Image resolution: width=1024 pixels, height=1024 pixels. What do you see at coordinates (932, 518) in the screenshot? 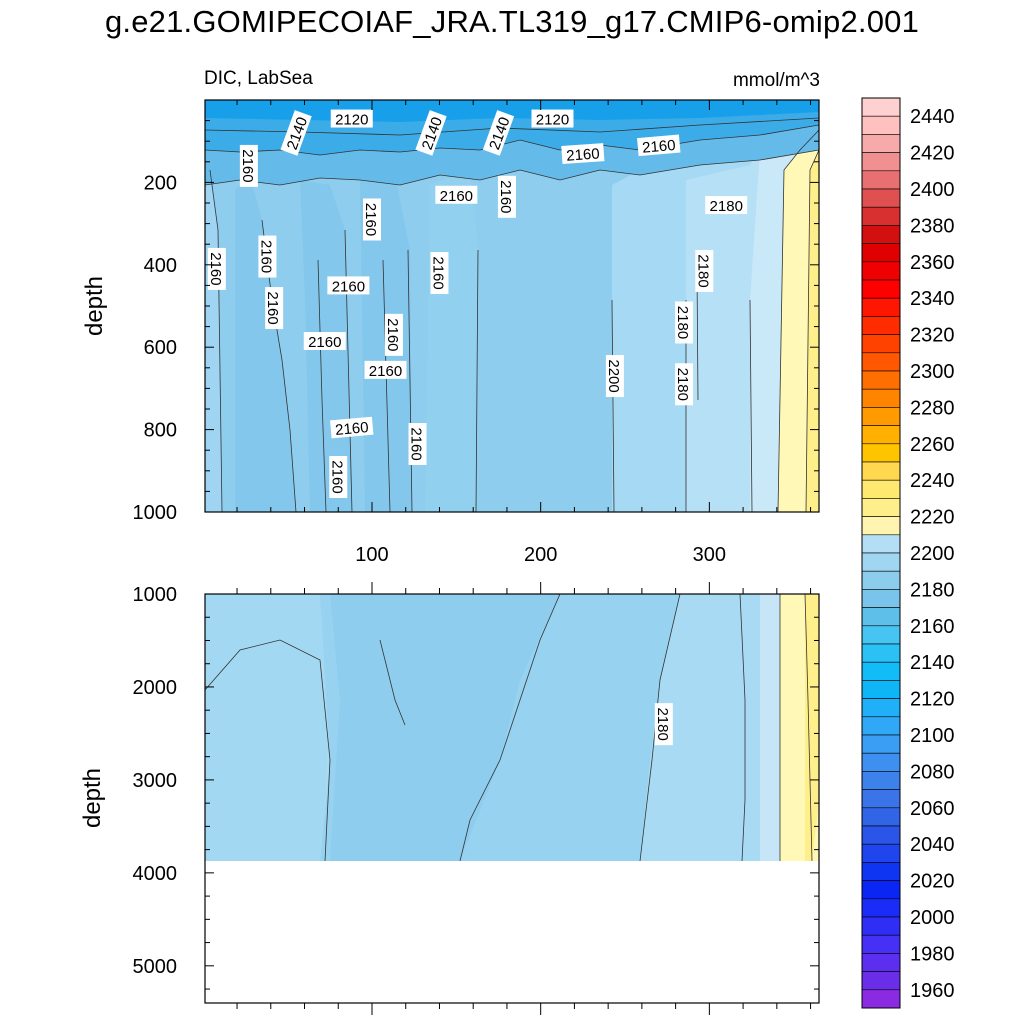
I see `colorbar-label: 2220` at bounding box center [932, 518].